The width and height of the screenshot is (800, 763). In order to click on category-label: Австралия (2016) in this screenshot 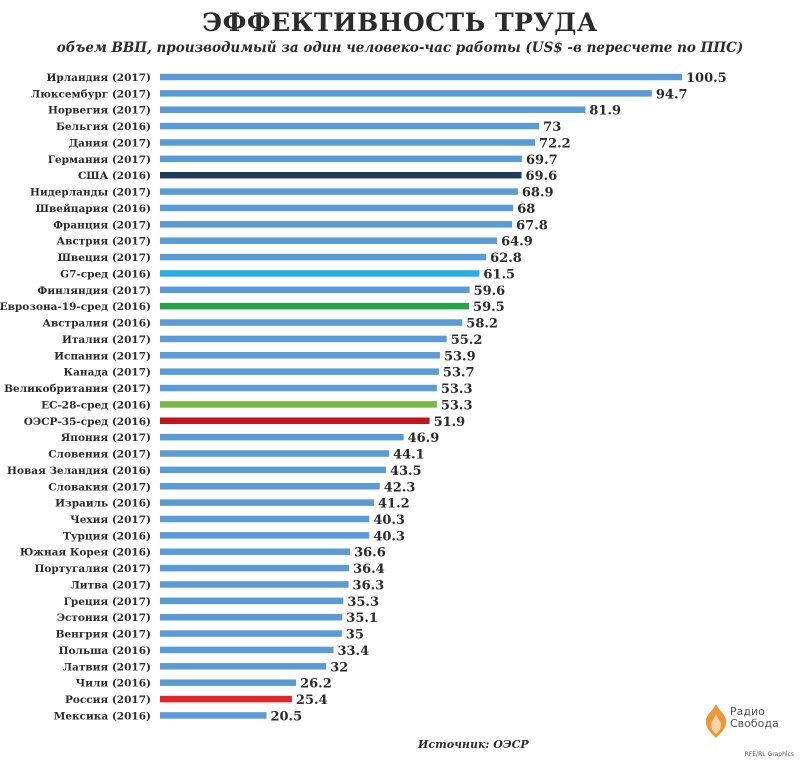, I will do `click(96, 324)`.